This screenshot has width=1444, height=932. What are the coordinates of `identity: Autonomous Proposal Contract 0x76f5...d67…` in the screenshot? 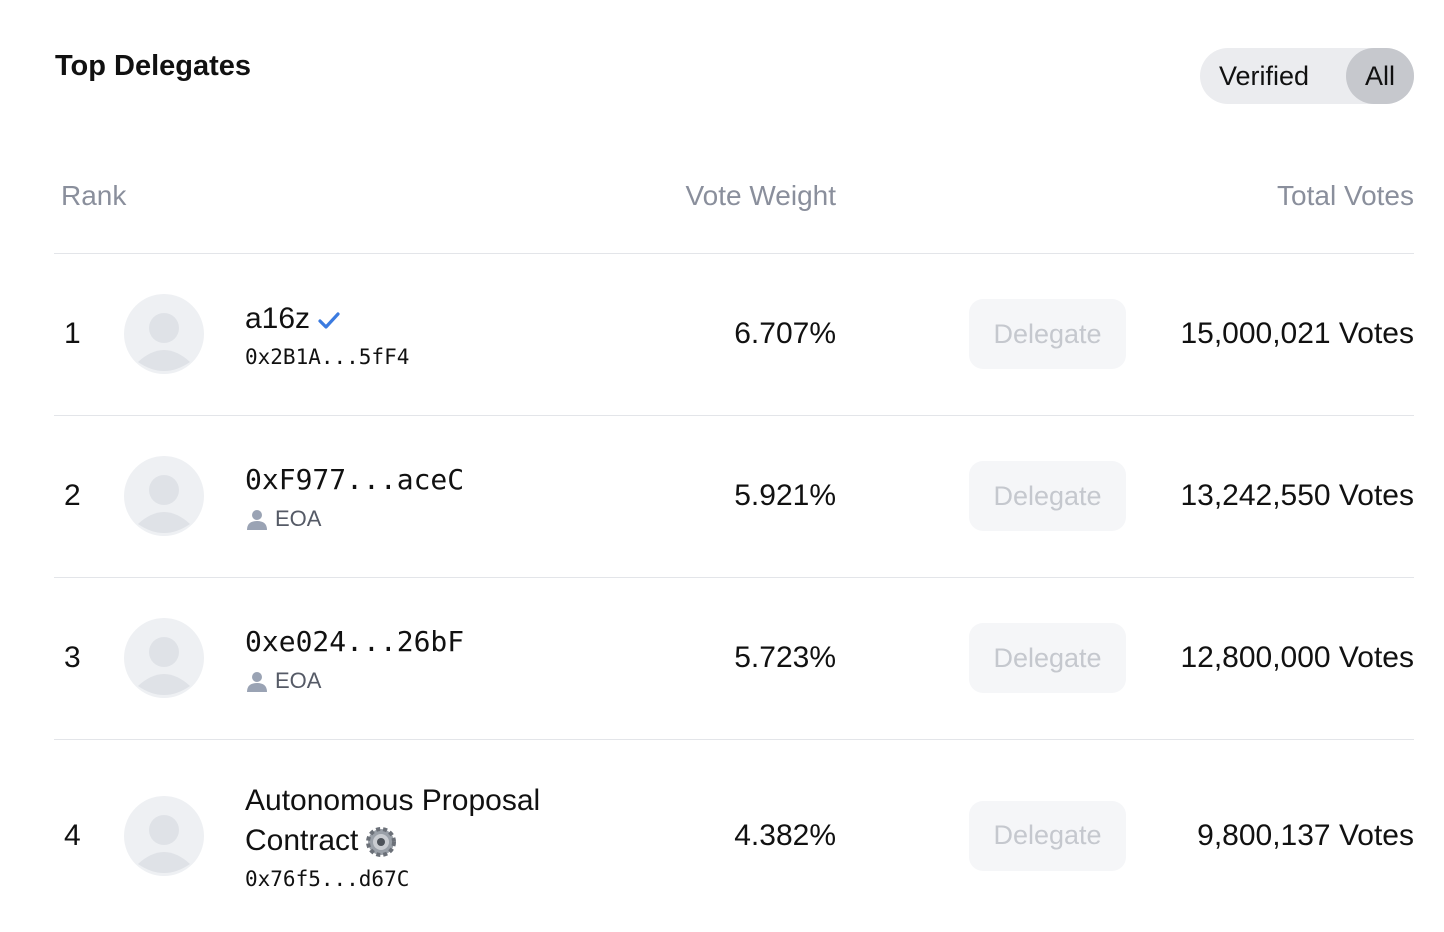 It's located at (410, 836).